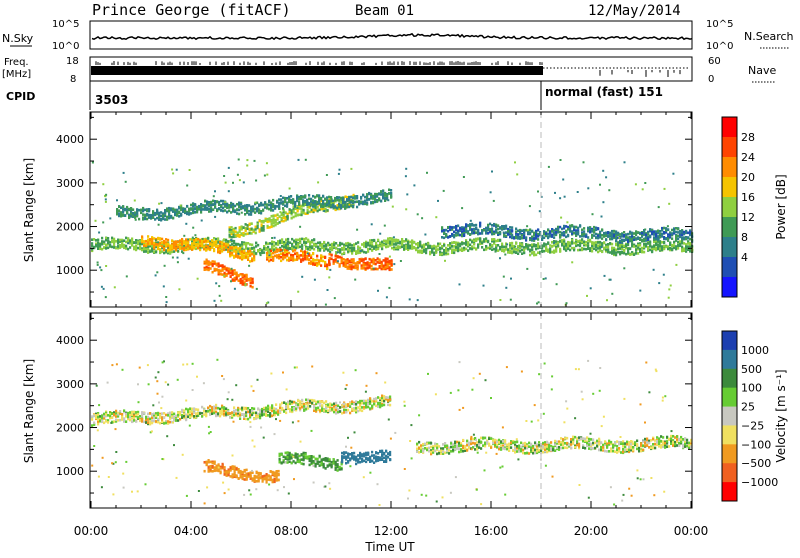  Describe the element at coordinates (65, 46) in the screenshot. I see `noise-left-tick-bottom: 10^0` at that location.